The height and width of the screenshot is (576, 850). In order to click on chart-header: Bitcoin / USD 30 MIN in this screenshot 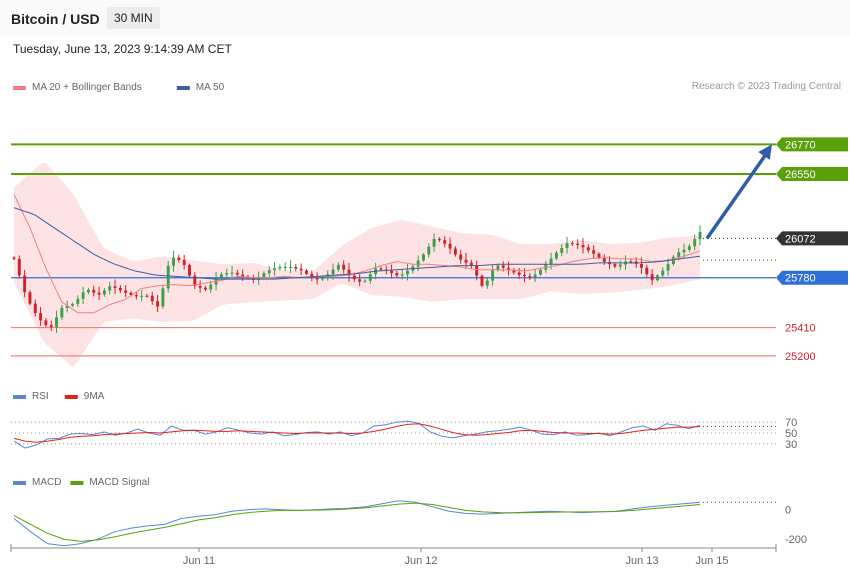, I will do `click(425, 18)`.